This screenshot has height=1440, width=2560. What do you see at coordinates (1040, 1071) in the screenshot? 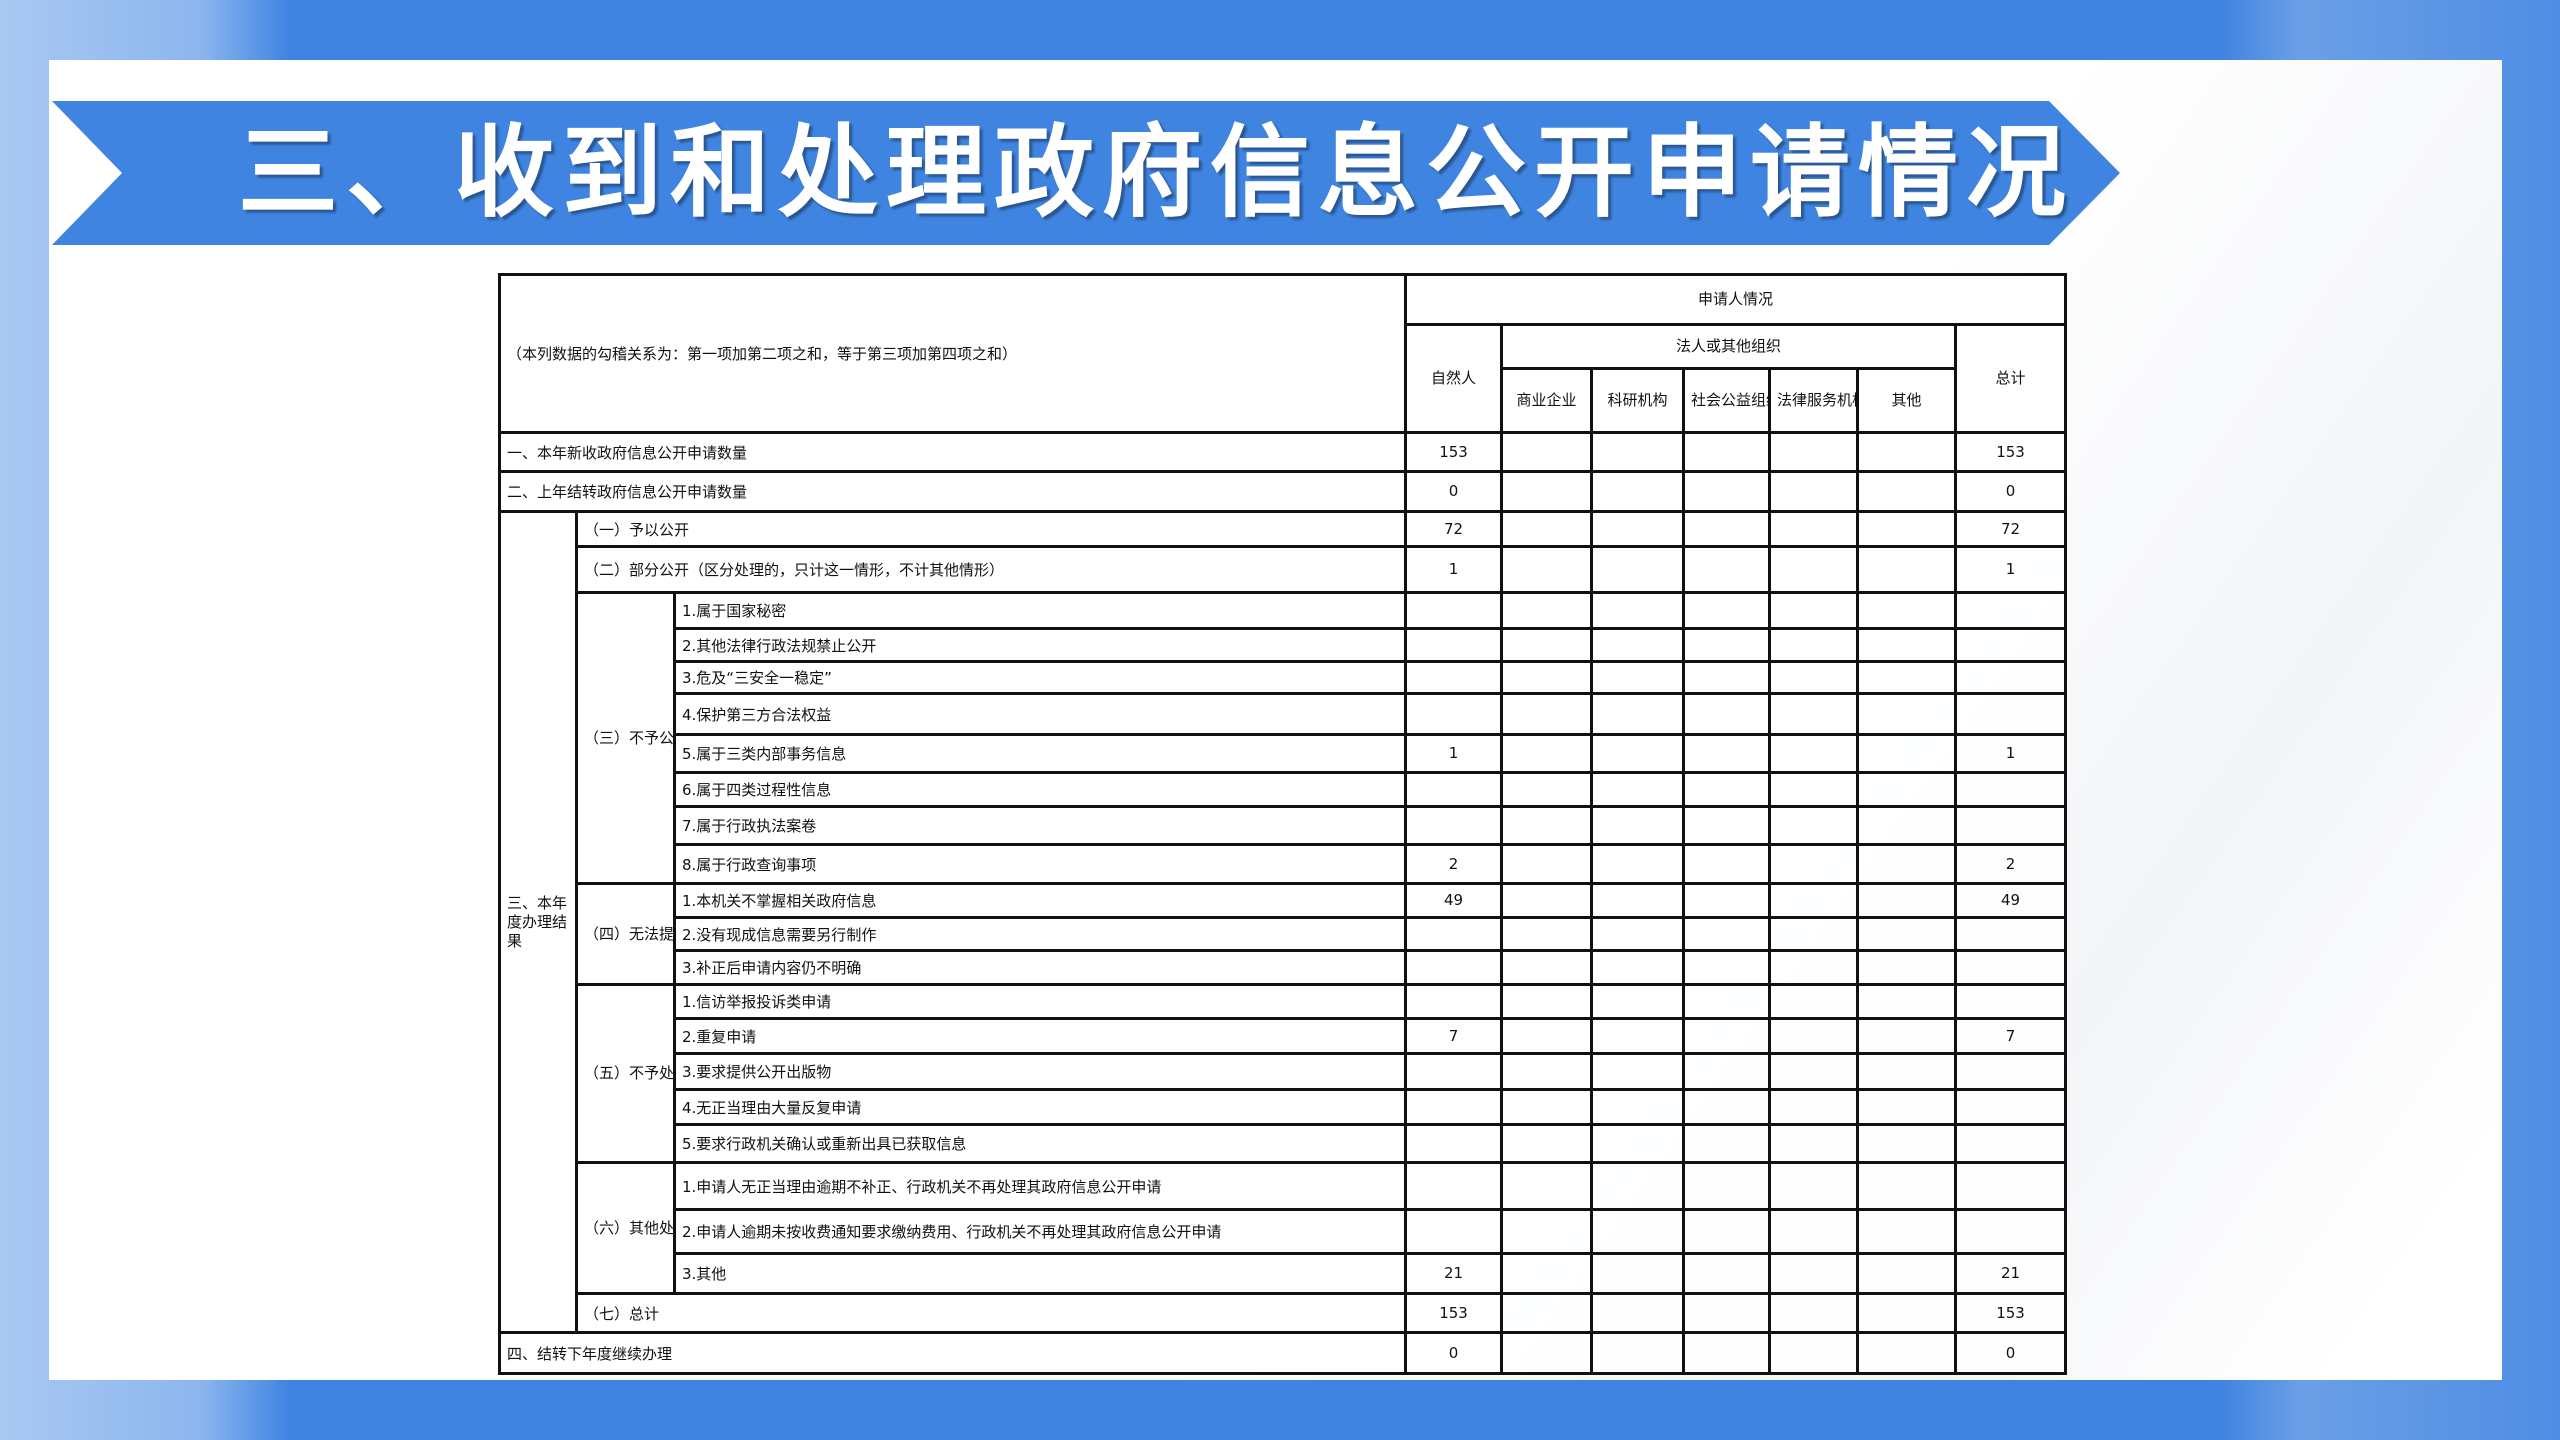
I see `item-label: 3.要求提供公开出版物` at bounding box center [1040, 1071].